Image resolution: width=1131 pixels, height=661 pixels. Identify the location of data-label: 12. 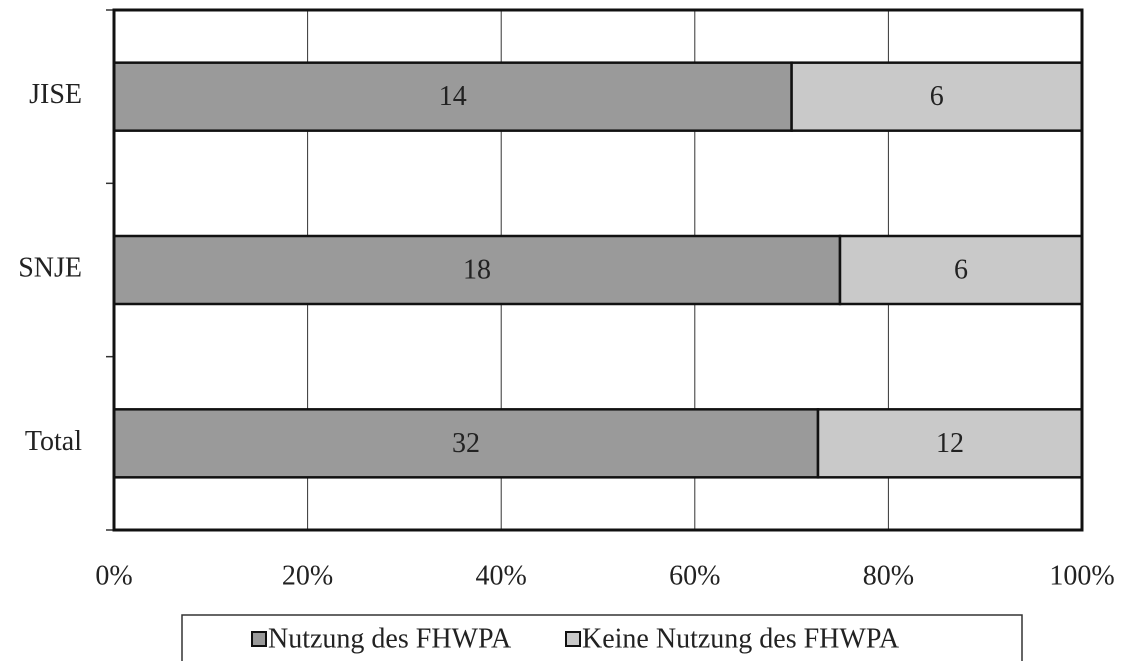
(950, 443).